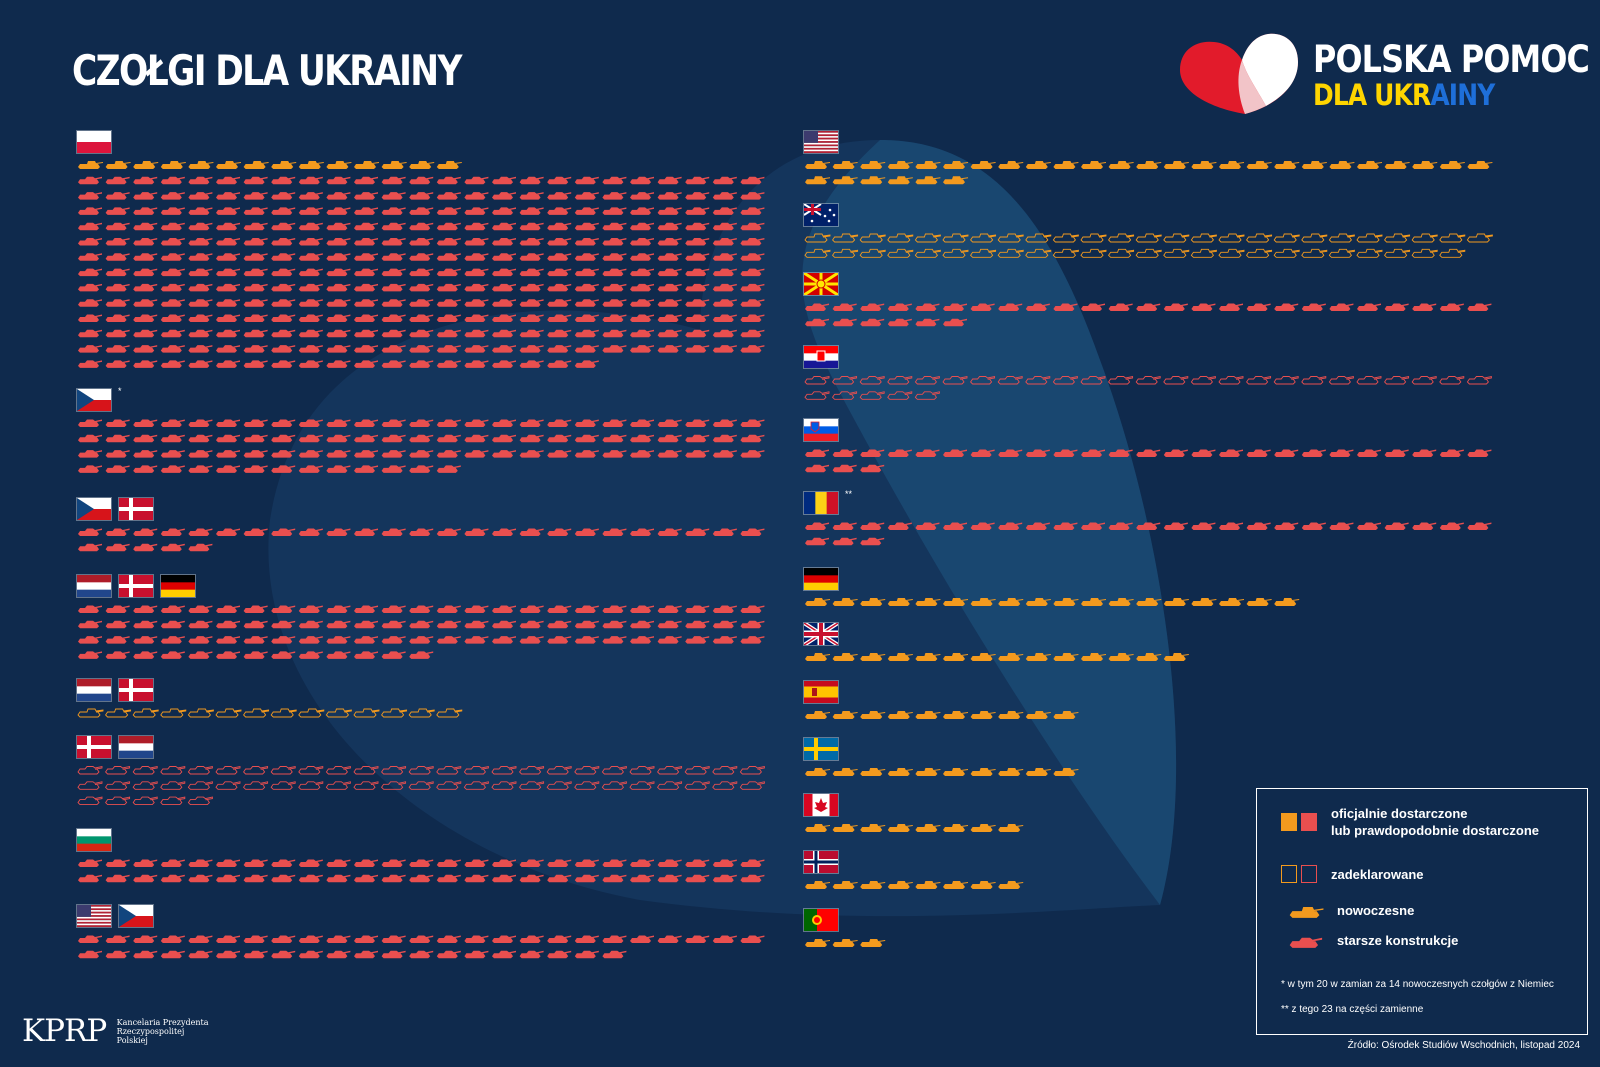 This screenshot has width=1600, height=1067. Describe the element at coordinates (136, 916) in the screenshot. I see `flag-cz-icon` at that location.